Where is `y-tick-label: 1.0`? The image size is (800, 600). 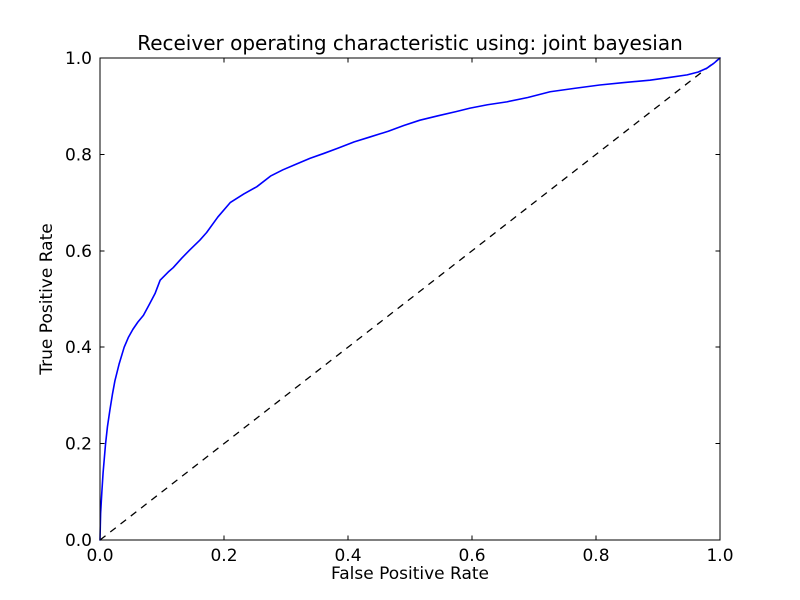 y-tick-label: 1.0 is located at coordinates (78, 59).